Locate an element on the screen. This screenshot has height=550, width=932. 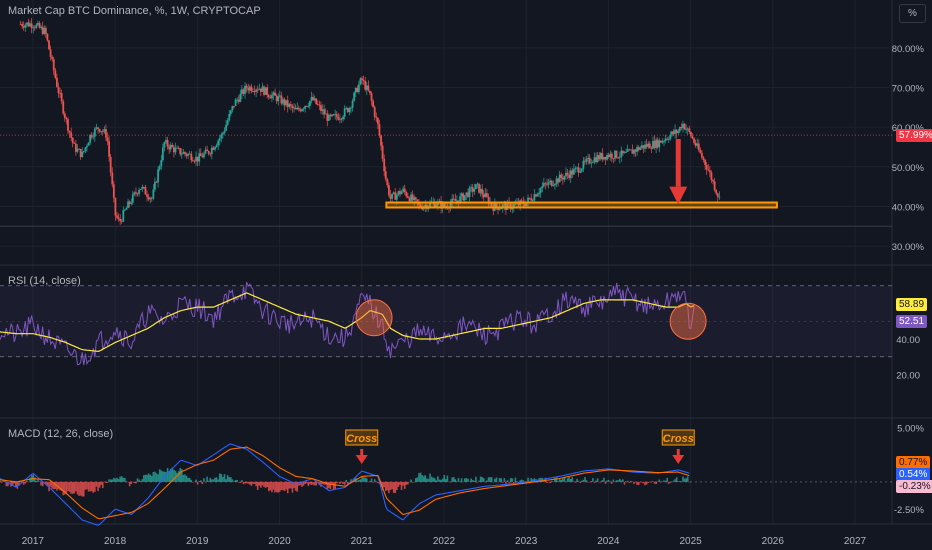
x-axis-label-2019: 2019 is located at coordinates (197, 541).